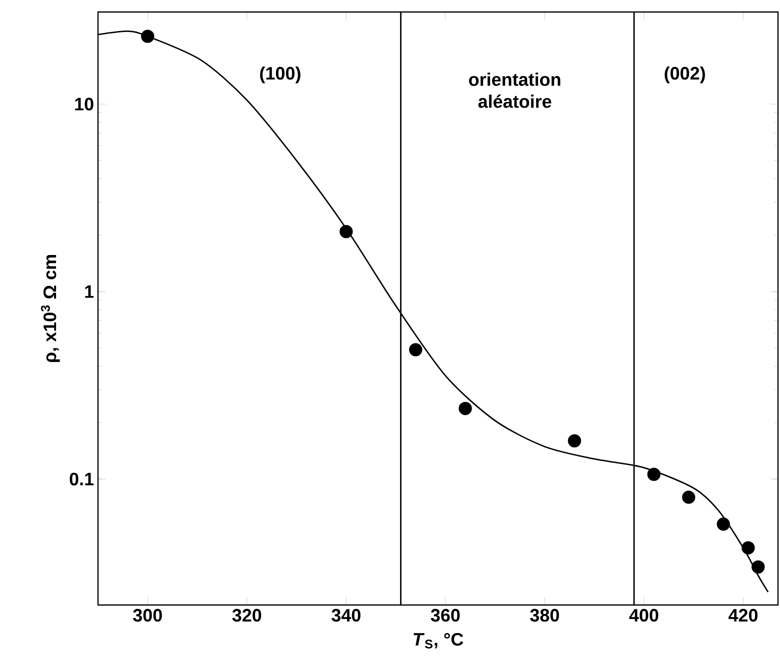 This screenshot has height=661, width=780. I want to click on x-tick-label: 320, so click(247, 615).